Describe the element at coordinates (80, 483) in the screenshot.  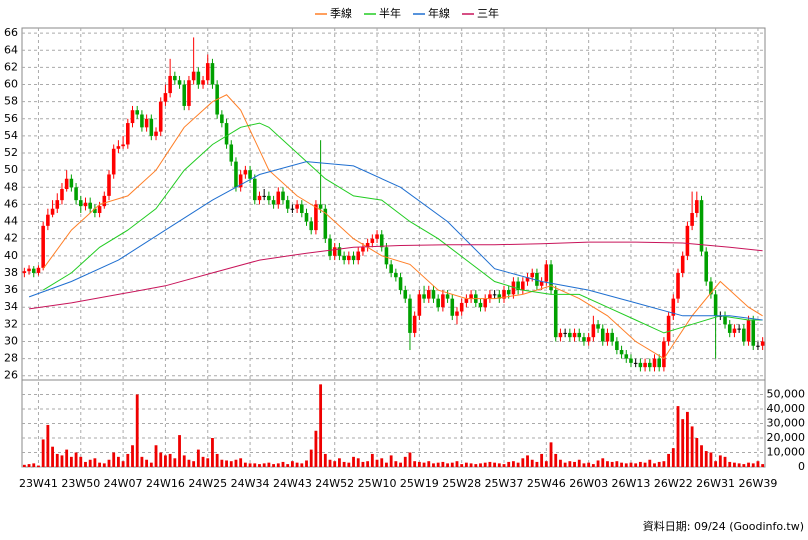
I see `x-tick-label: 23W50` at that location.